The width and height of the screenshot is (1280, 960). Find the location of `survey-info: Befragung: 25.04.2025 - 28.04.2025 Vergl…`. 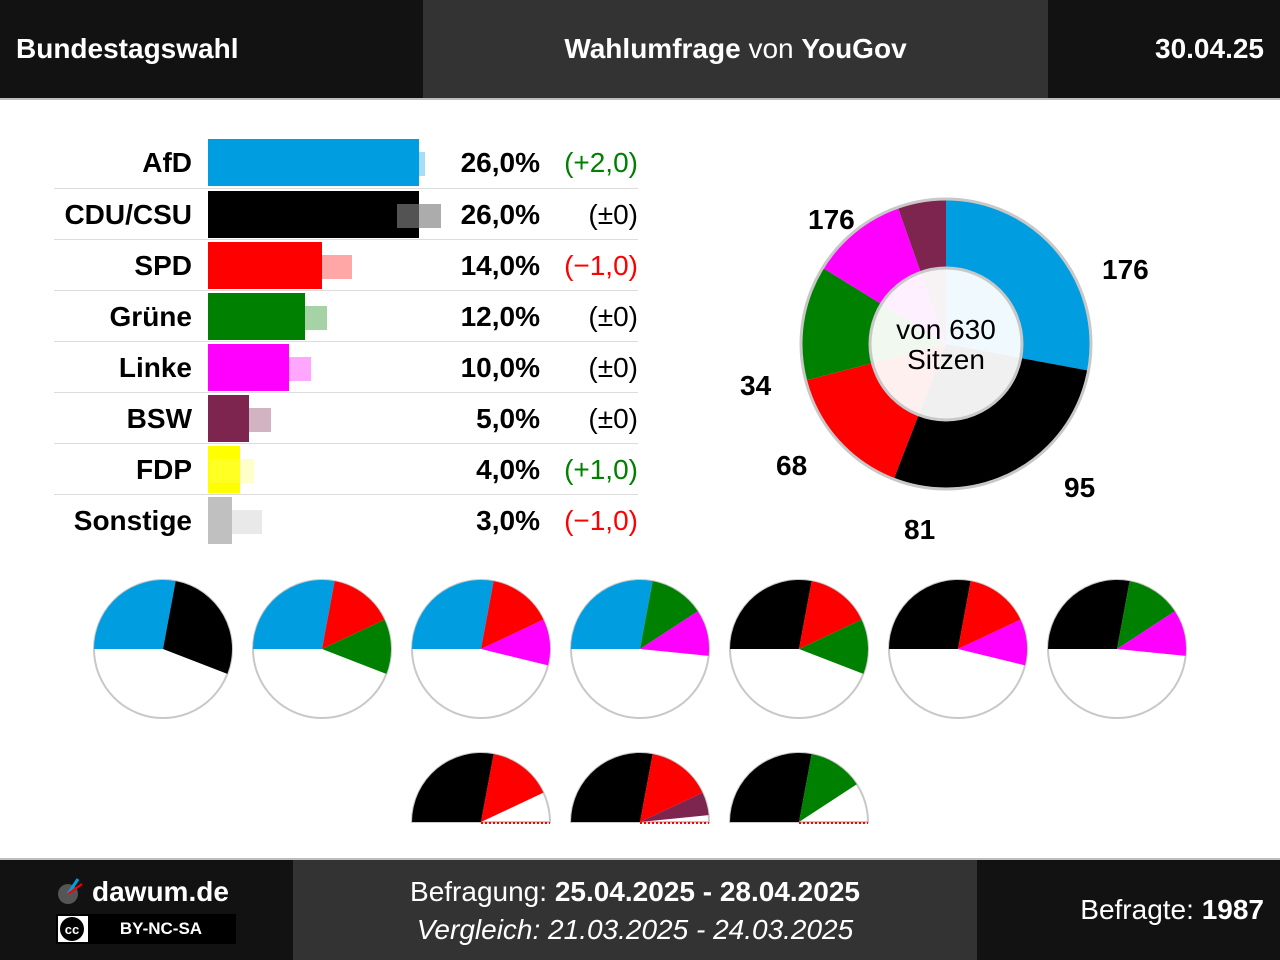

survey-info: Befragung: 25.04.2025 - 28.04.2025 Vergl… is located at coordinates (635, 910).